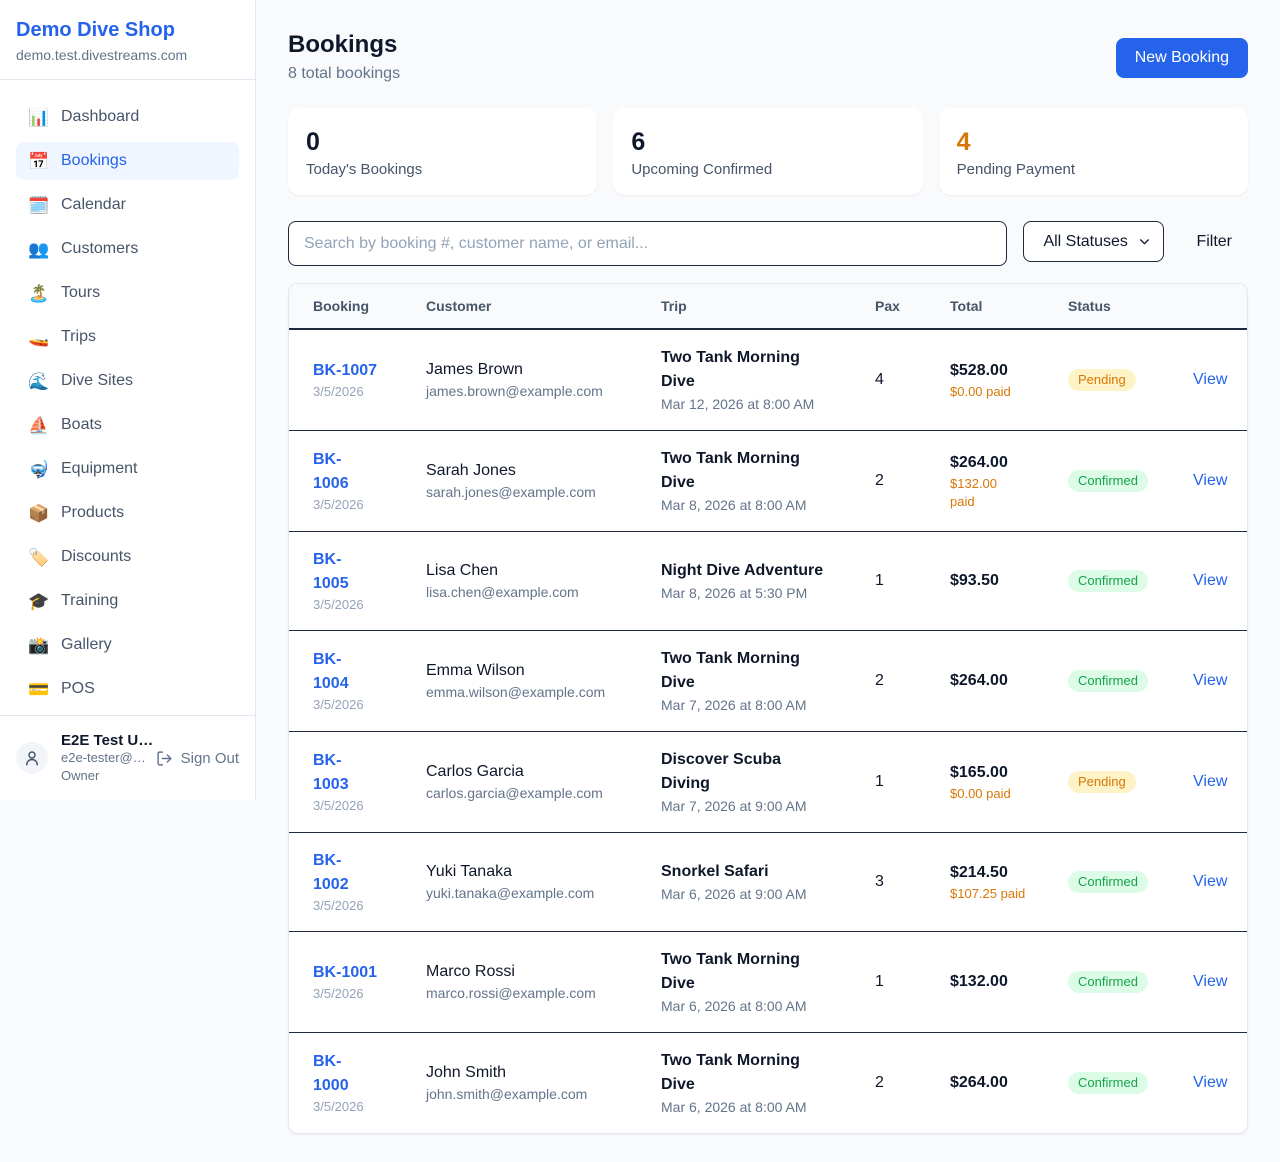 The width and height of the screenshot is (1280, 1162). What do you see at coordinates (127, 645) in the screenshot?
I see `sidebar-item-gallery: 📸 Gallery` at bounding box center [127, 645].